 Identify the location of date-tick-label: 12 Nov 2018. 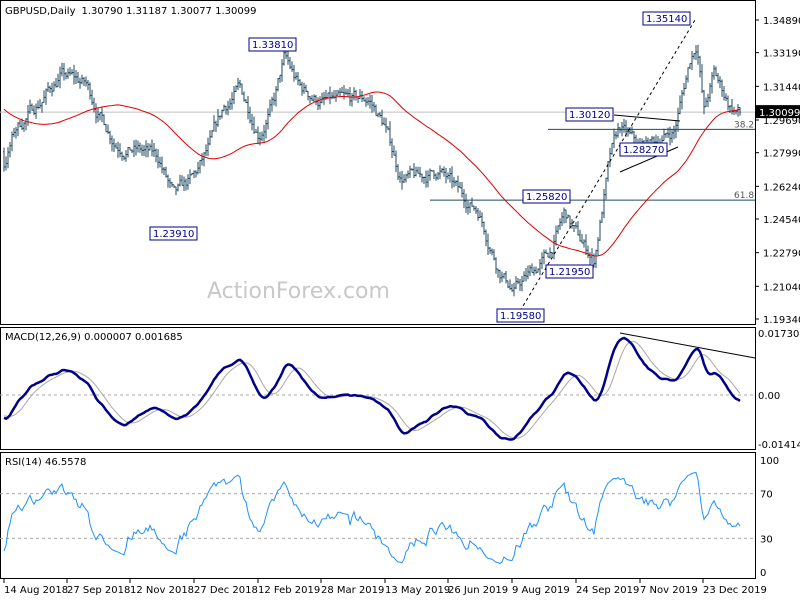
(162, 590).